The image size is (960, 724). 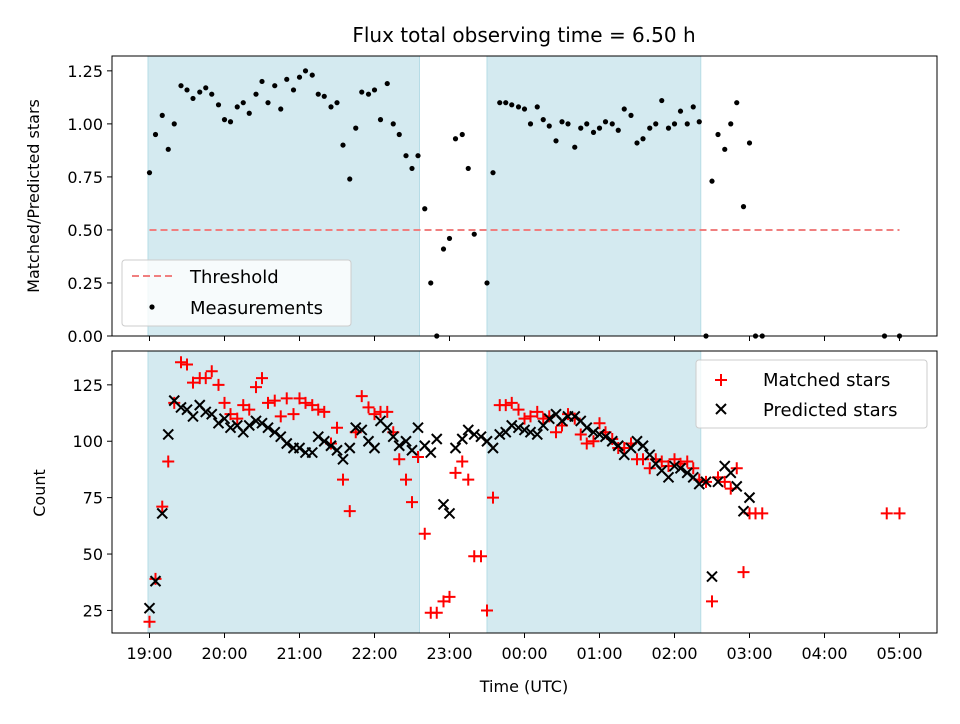 I want to click on x-tick-label: 23:00, so click(x=449, y=653).